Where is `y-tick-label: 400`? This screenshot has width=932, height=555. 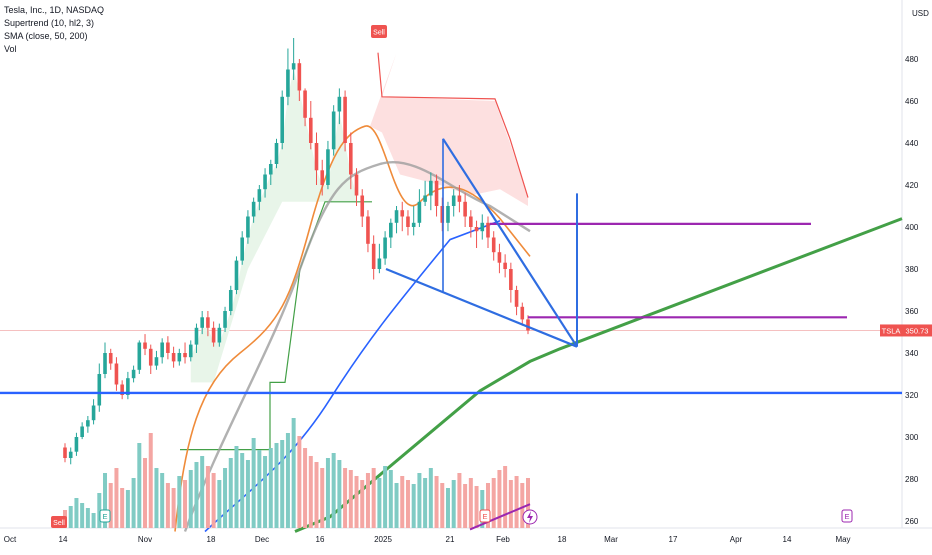
y-tick-label: 400 is located at coordinates (912, 227).